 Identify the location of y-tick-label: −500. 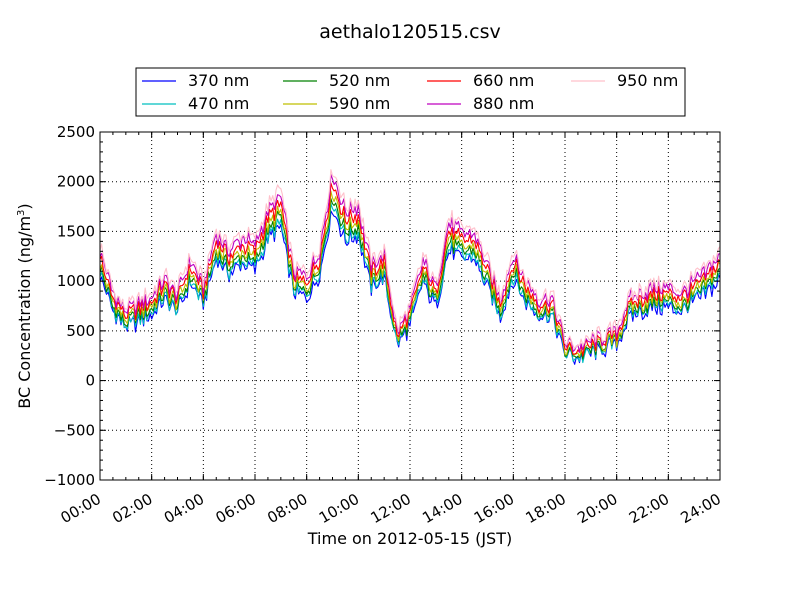
(74, 430).